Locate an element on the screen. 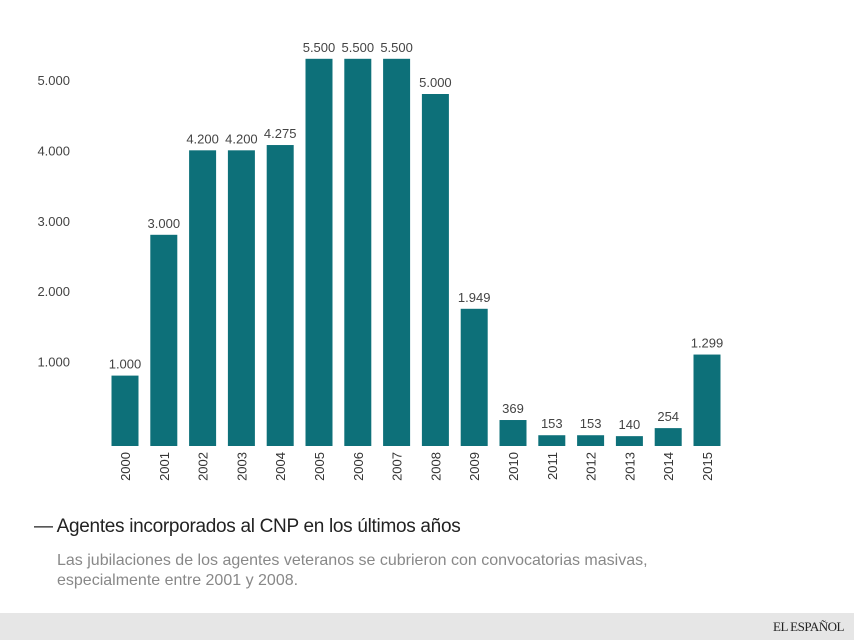  data-label: 1.949 is located at coordinates (474, 297).